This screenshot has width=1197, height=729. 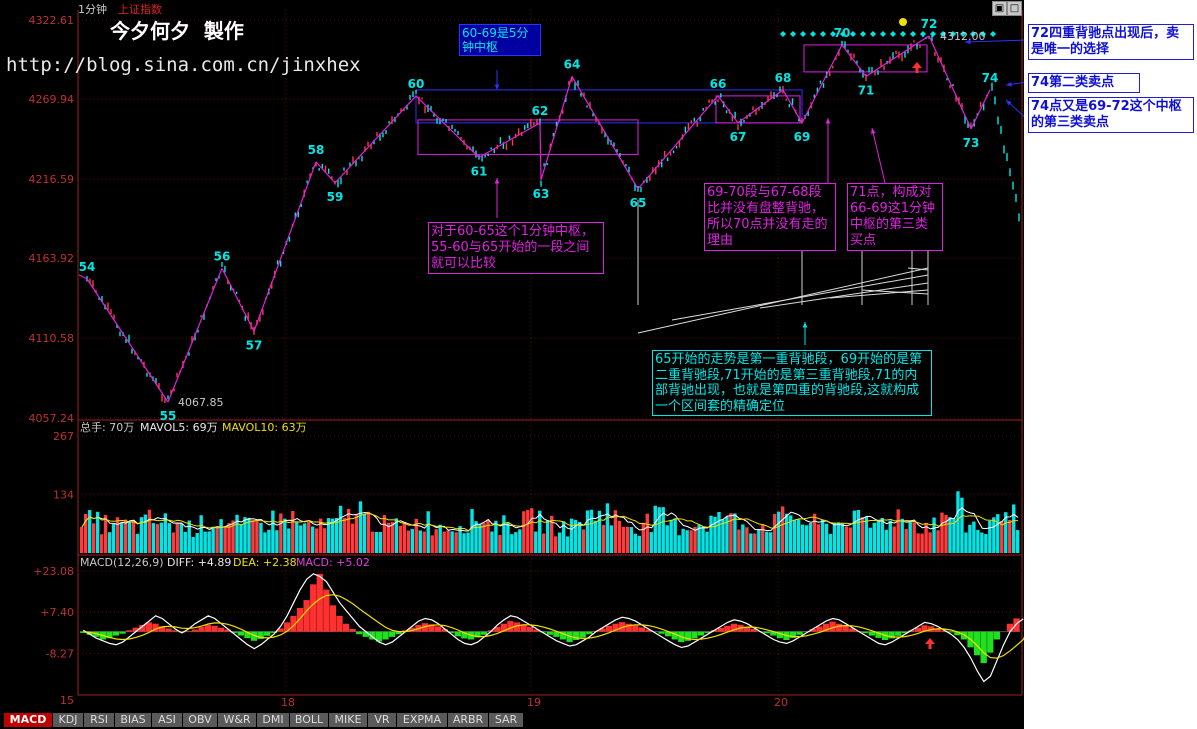 What do you see at coordinates (133, 720) in the screenshot?
I see `tab-bias: BIAS` at bounding box center [133, 720].